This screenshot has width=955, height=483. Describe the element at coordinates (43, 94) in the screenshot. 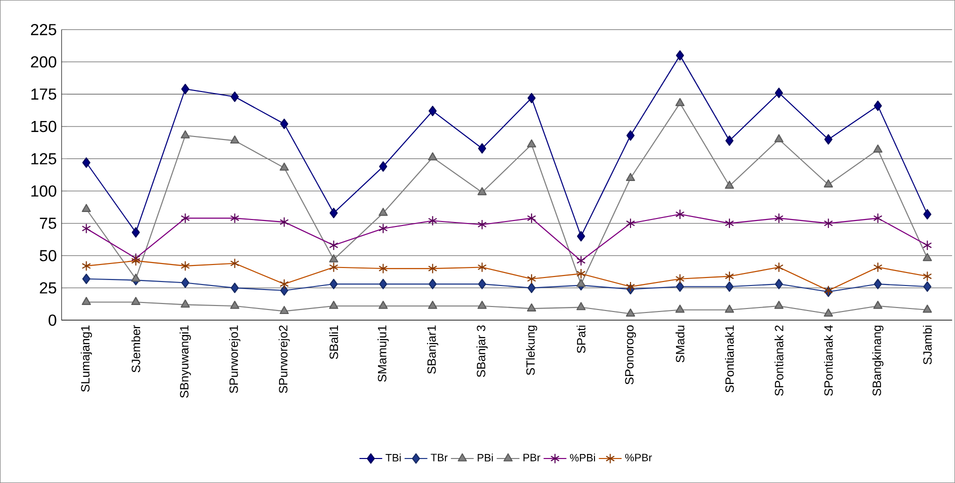

I see `y-tick-label: 175` at that location.